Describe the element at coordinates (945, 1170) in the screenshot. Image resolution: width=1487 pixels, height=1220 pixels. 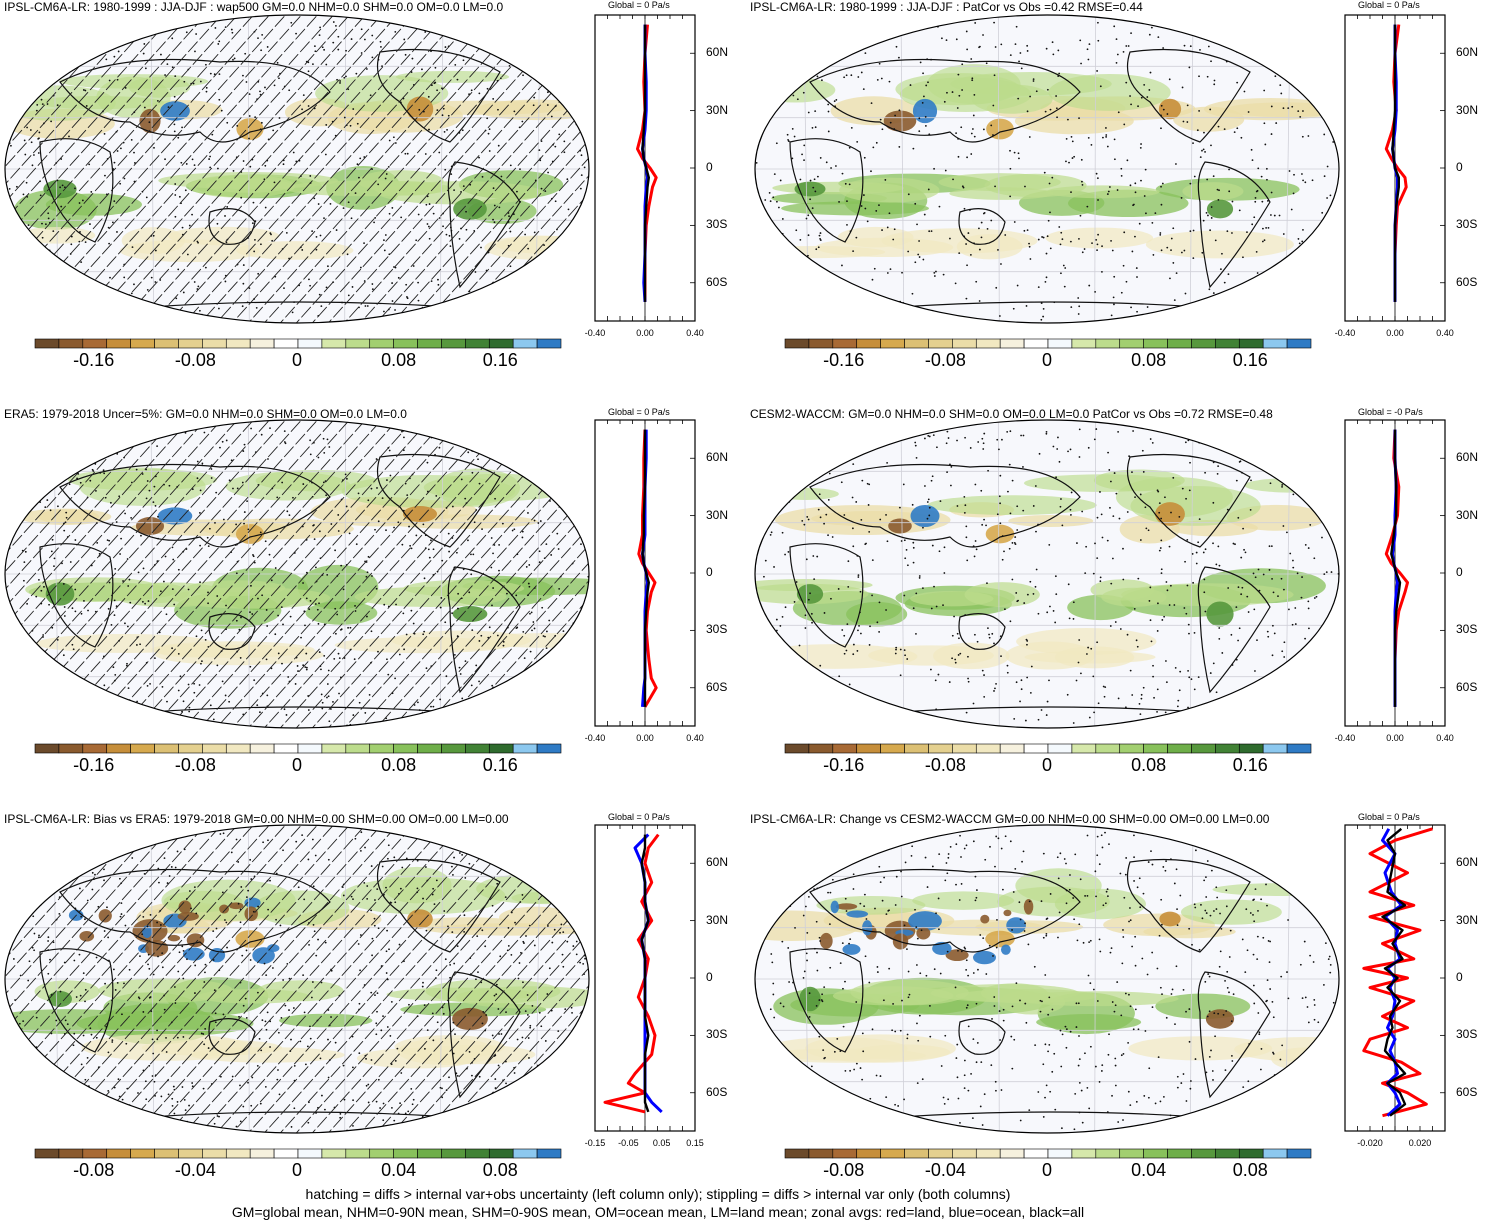
I see `colorbar-tick-label: -0.04` at that location.